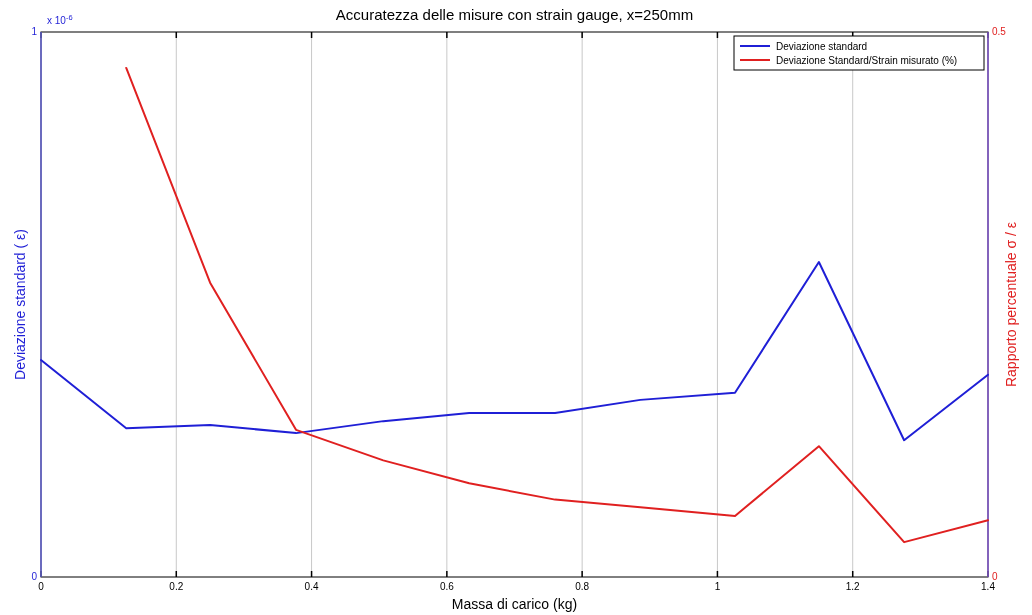 The height and width of the screenshot is (615, 1032). Describe the element at coordinates (311, 586) in the screenshot. I see `x-tick-label: 0.4` at that location.